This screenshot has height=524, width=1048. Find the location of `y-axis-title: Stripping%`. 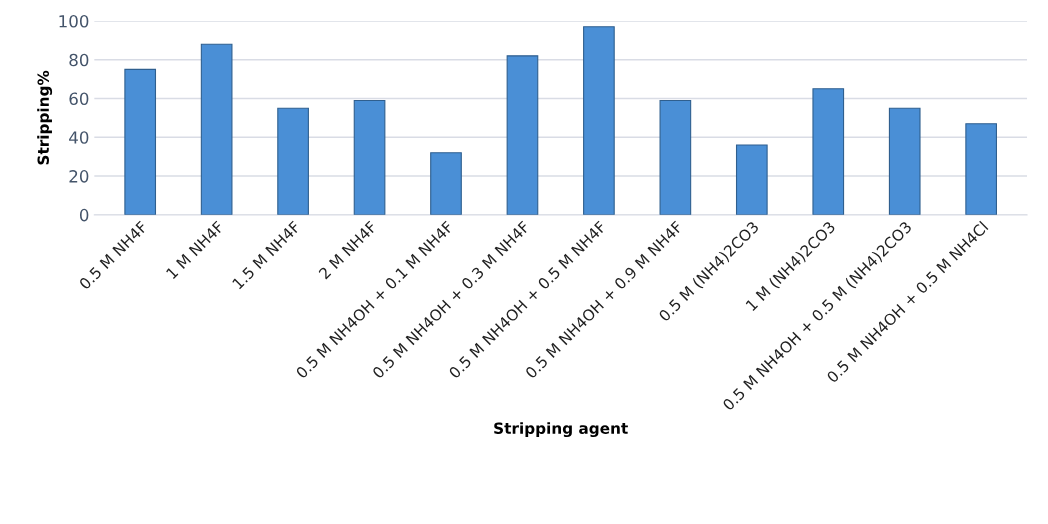

y-axis-title: Stripping% is located at coordinates (45, 117).